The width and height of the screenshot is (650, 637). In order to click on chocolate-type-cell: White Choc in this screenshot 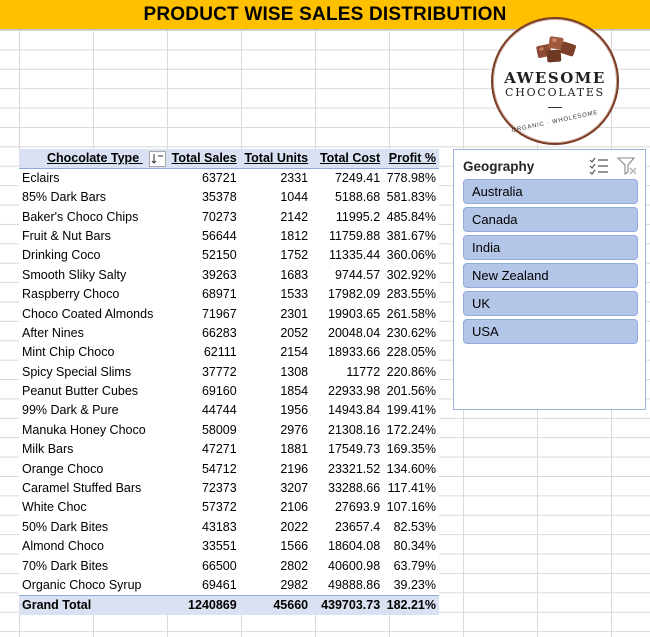, I will do `click(54, 507)`.